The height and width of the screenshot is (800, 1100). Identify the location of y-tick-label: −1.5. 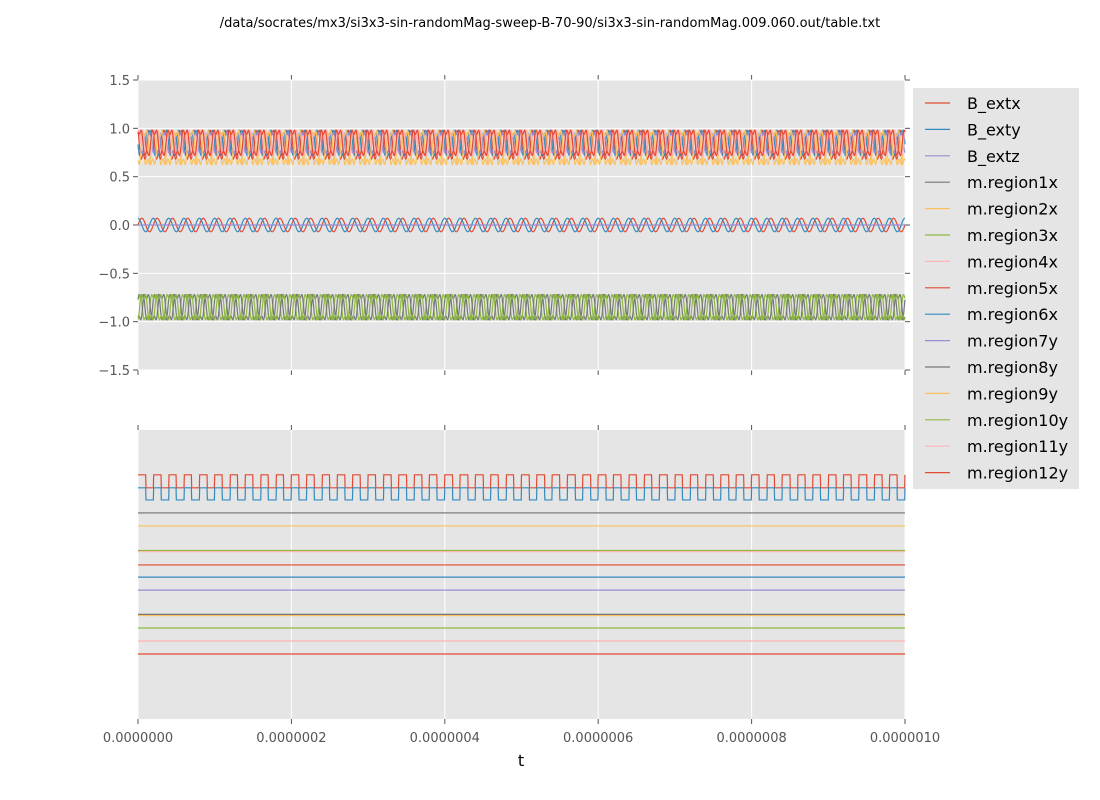
(114, 371).